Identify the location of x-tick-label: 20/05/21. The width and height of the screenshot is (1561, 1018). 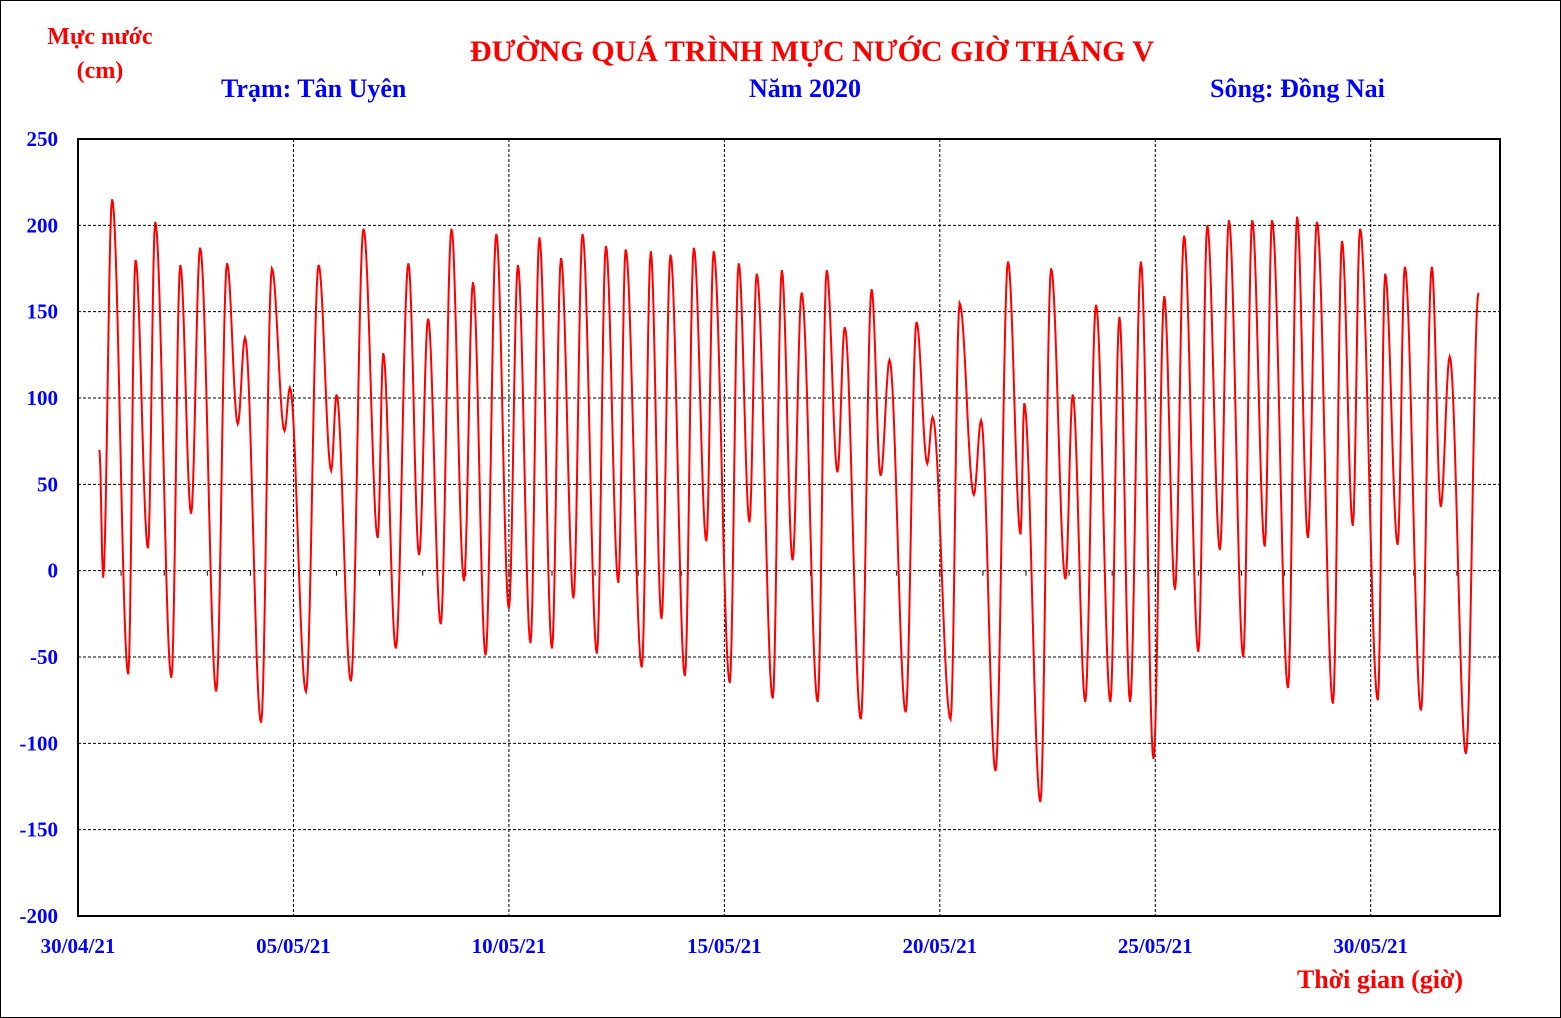
(939, 946).